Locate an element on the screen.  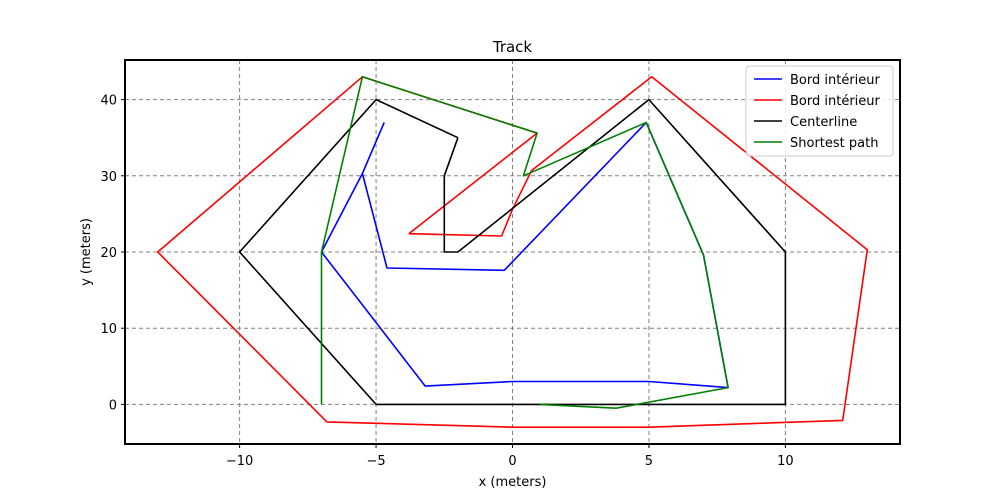
y-tick-label: 10 is located at coordinates (108, 329).